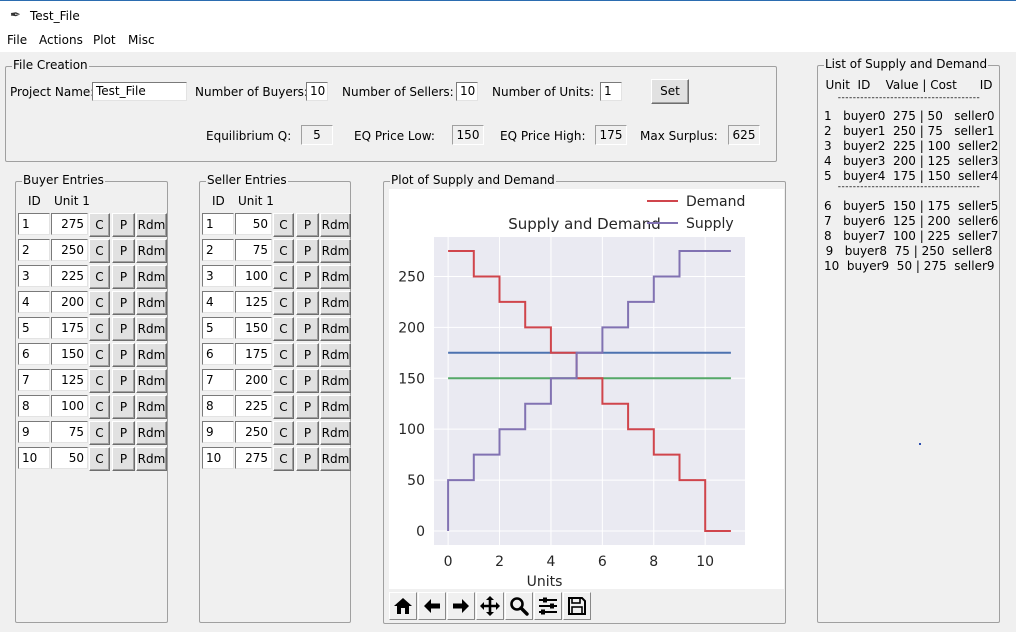 This screenshot has height=632, width=1016. Describe the element at coordinates (69, 302) in the screenshot. I see `buyer-unit-input: 200` at that location.